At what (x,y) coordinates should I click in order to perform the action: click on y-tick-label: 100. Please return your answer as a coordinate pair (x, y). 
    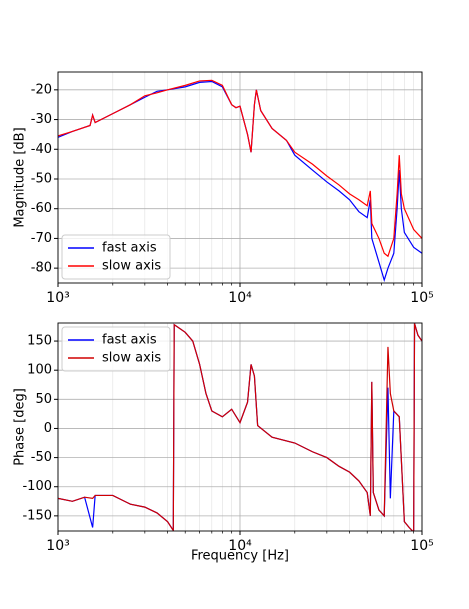
    Looking at the image, I should click on (39, 370).